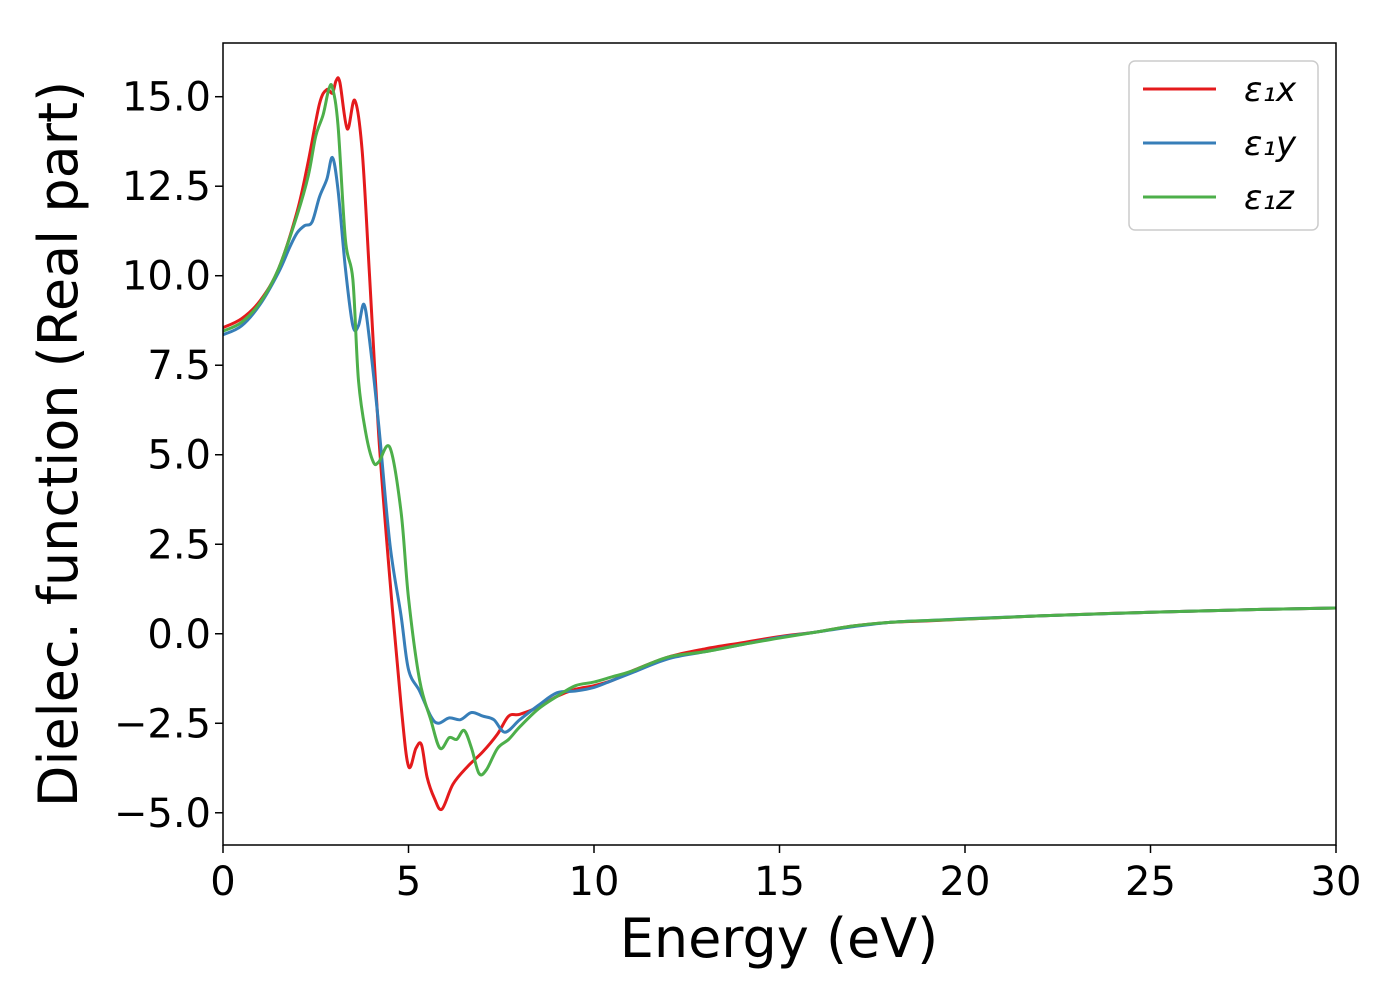 Image resolution: width=1400 pixels, height=1005 pixels. I want to click on y-axis-label: Dielec. function (Real part), so click(58, 444).